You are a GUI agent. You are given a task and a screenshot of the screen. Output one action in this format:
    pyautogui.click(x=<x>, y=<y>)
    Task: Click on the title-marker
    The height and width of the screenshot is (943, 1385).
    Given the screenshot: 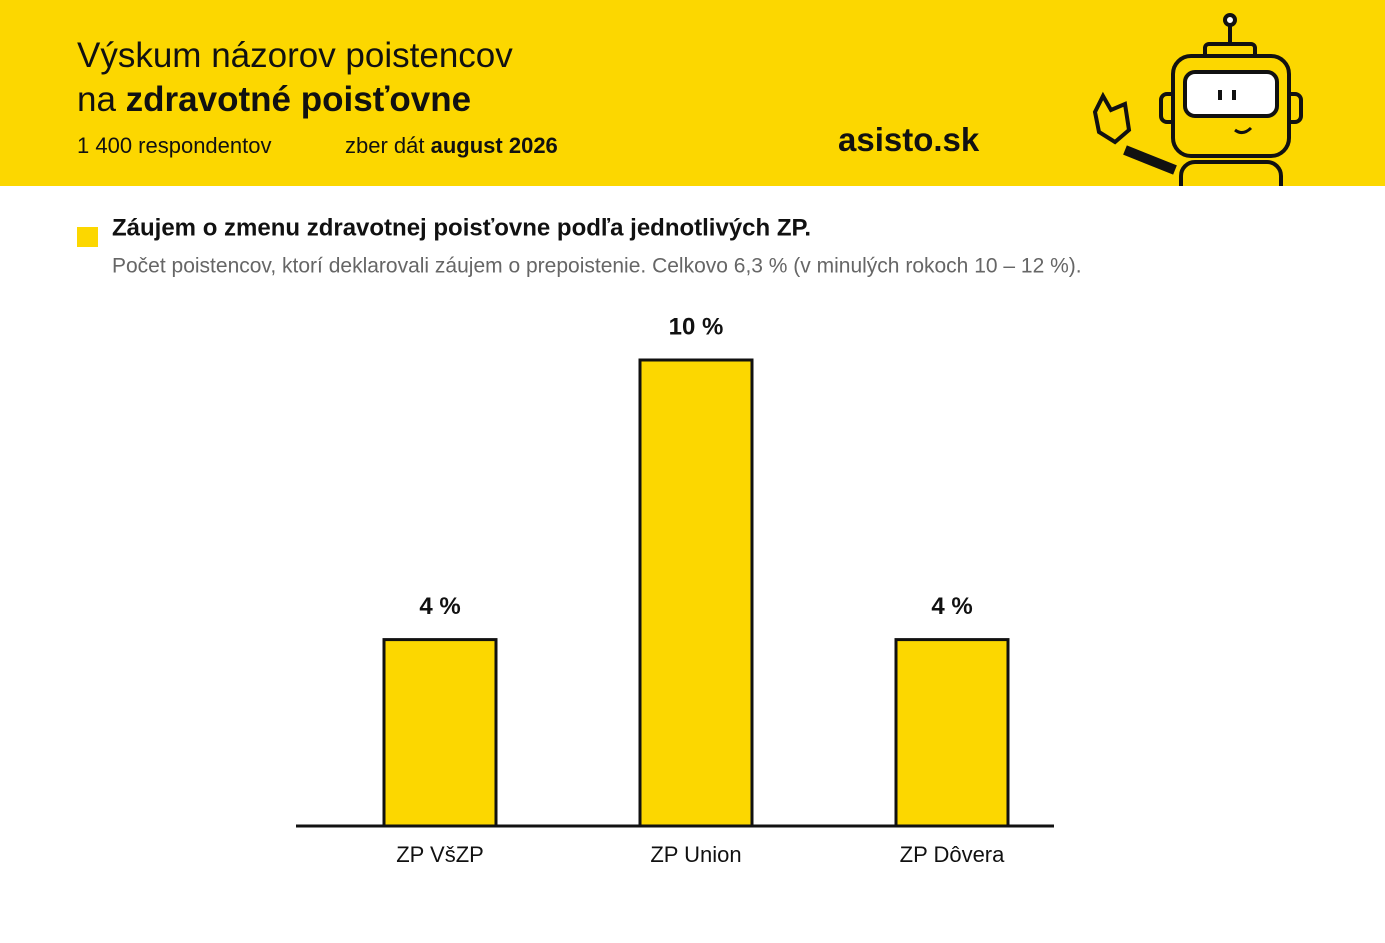 What is the action you would take?
    pyautogui.click(x=87, y=237)
    